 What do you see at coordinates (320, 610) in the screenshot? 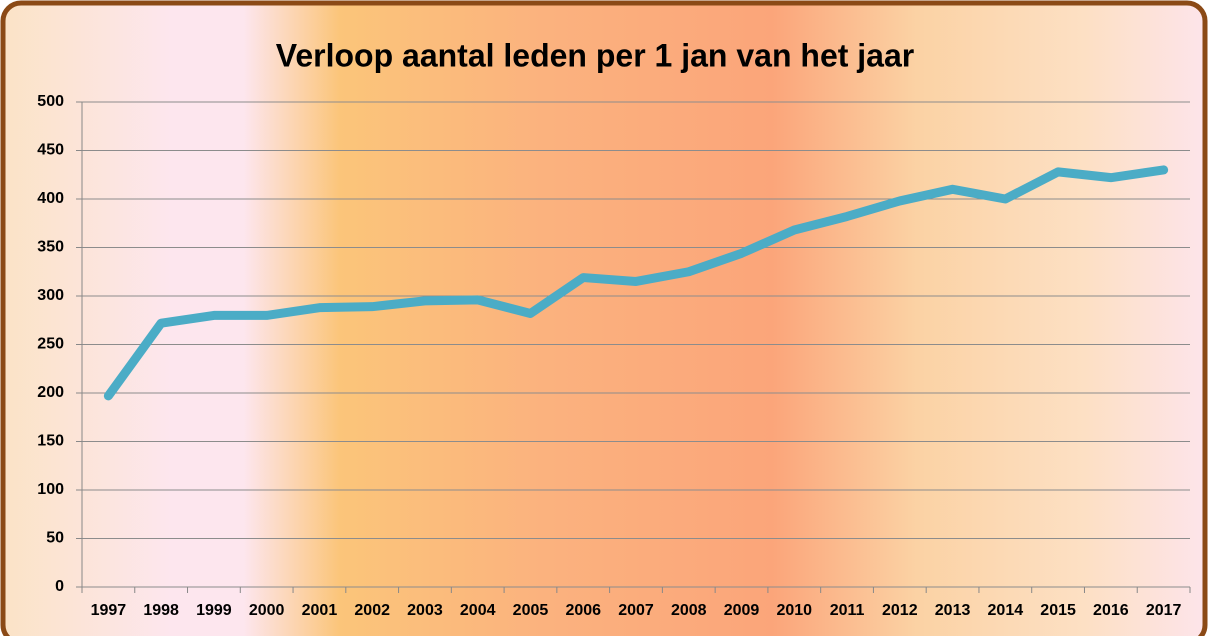
I see `x-tick-label: 2001` at bounding box center [320, 610].